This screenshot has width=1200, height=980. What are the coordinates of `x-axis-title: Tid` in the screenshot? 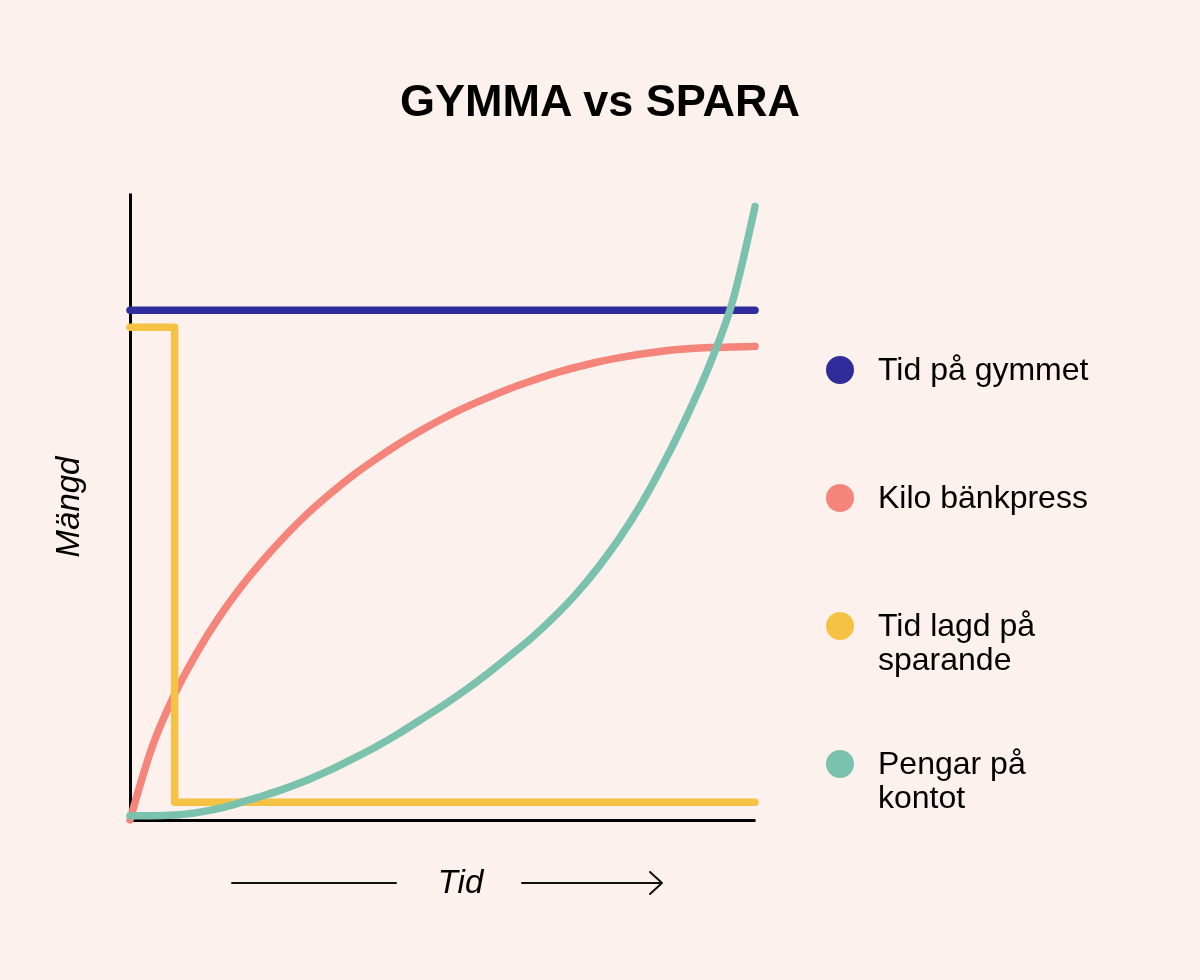 It's located at (461, 881).